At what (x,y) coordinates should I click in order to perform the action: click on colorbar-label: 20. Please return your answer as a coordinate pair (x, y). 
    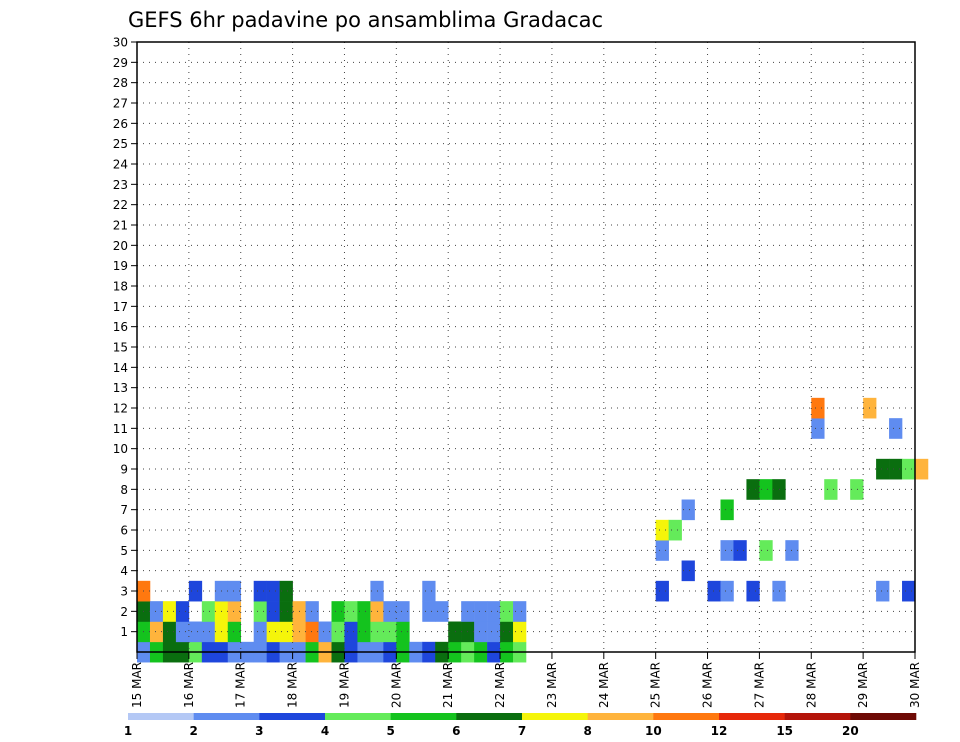
    Looking at the image, I should click on (850, 731).